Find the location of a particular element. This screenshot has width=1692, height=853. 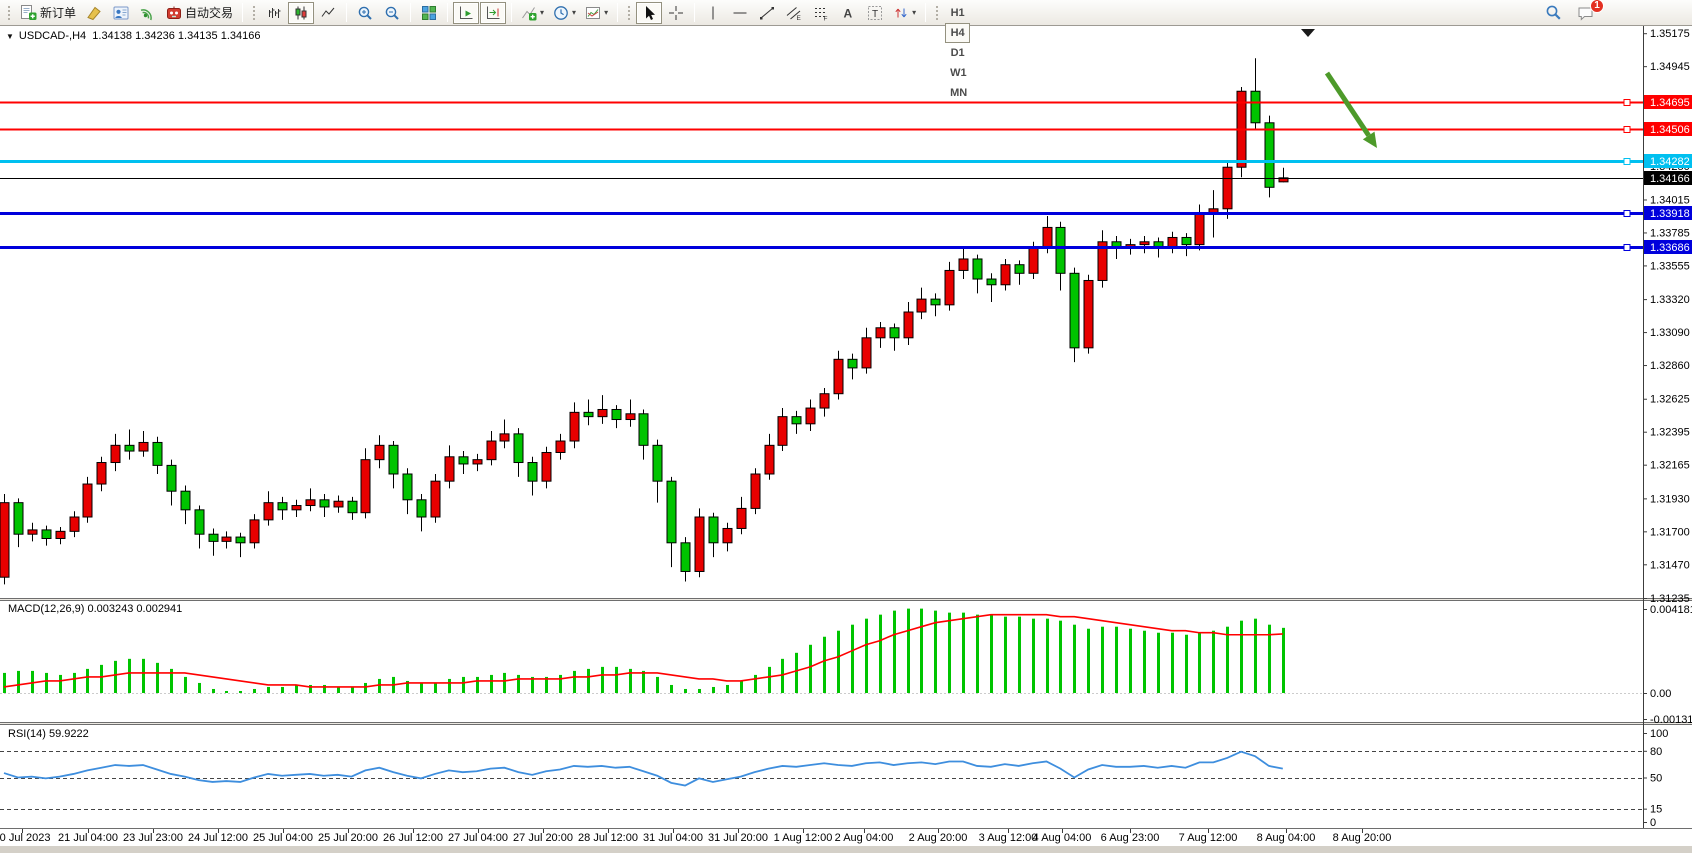

time-axis-label: 3 Aug 12:00 is located at coordinates (1008, 838).